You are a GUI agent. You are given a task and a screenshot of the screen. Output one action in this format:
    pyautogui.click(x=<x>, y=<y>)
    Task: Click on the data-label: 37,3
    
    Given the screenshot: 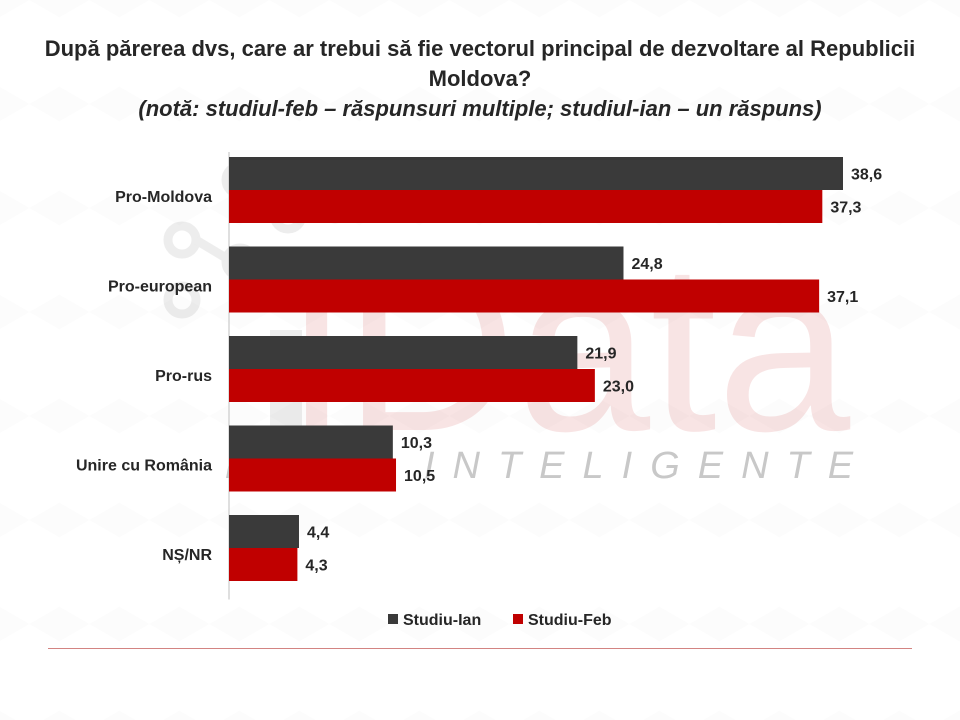 What is the action you would take?
    pyautogui.click(x=845, y=208)
    